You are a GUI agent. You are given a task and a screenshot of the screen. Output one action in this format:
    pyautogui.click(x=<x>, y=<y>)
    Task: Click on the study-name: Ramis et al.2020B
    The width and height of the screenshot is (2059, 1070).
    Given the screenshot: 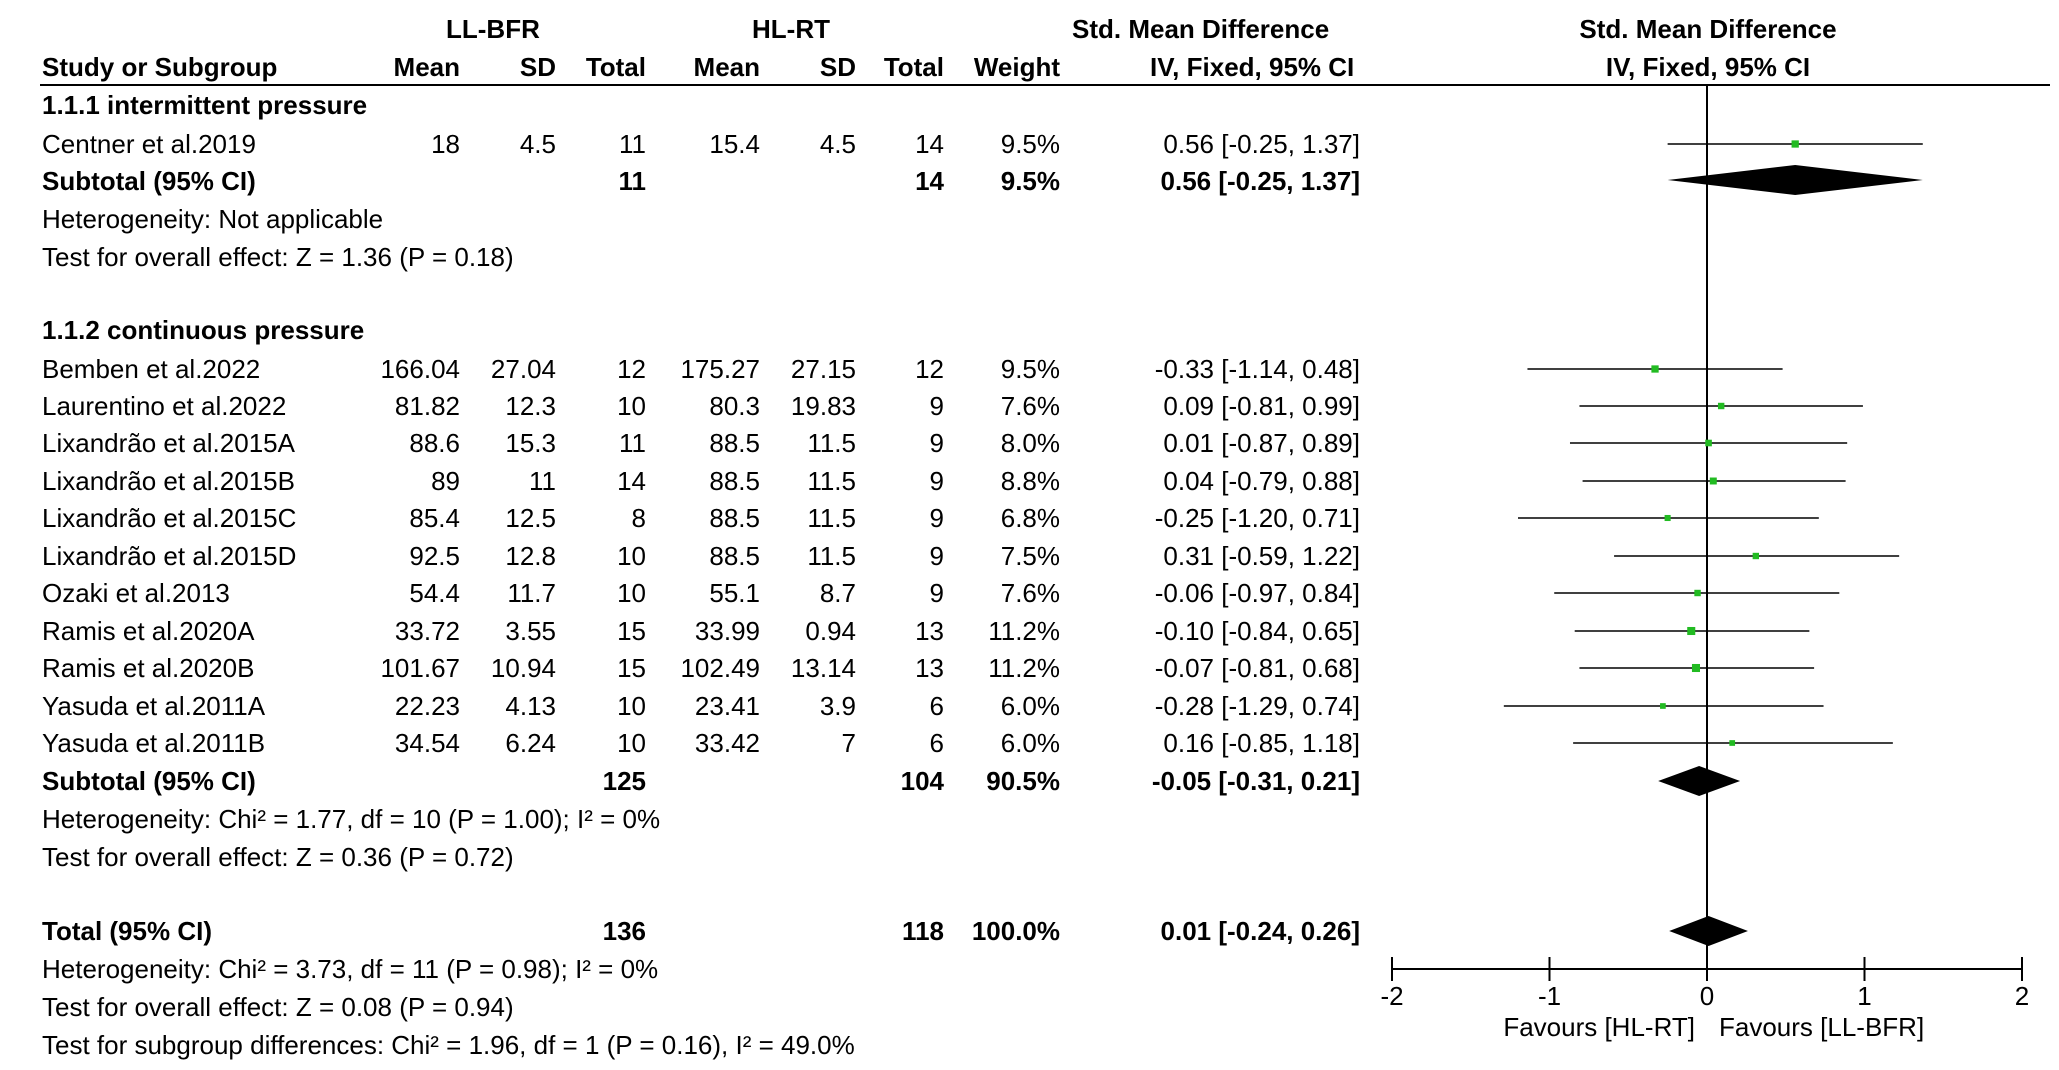 What is the action you would take?
    pyautogui.click(x=148, y=668)
    